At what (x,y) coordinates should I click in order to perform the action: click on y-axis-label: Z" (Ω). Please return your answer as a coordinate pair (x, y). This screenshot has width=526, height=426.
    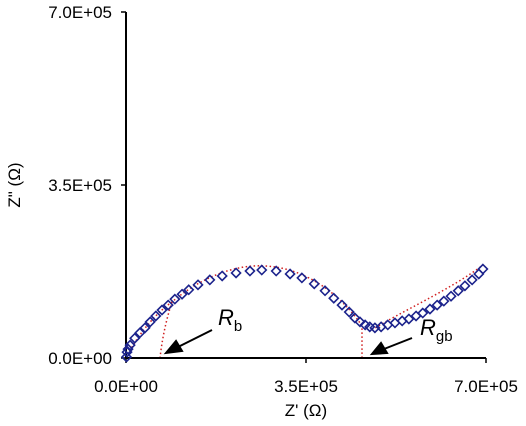
    Looking at the image, I should click on (14, 184).